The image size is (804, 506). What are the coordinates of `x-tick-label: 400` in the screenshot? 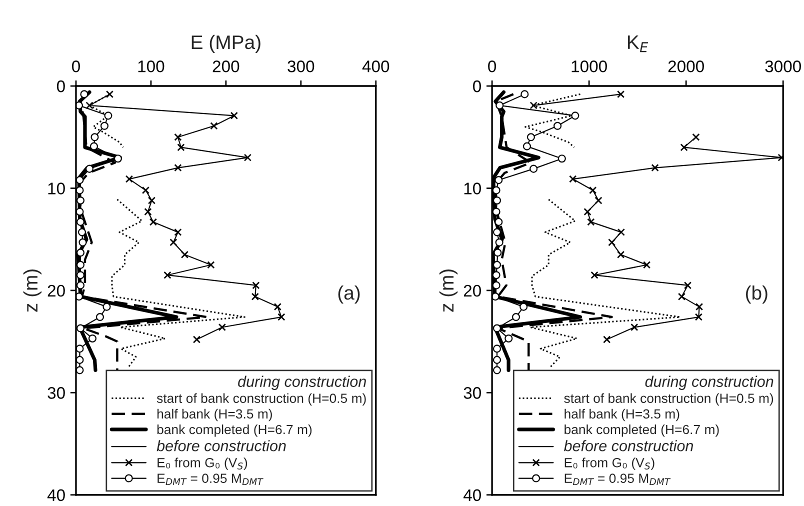 It's located at (376, 66).